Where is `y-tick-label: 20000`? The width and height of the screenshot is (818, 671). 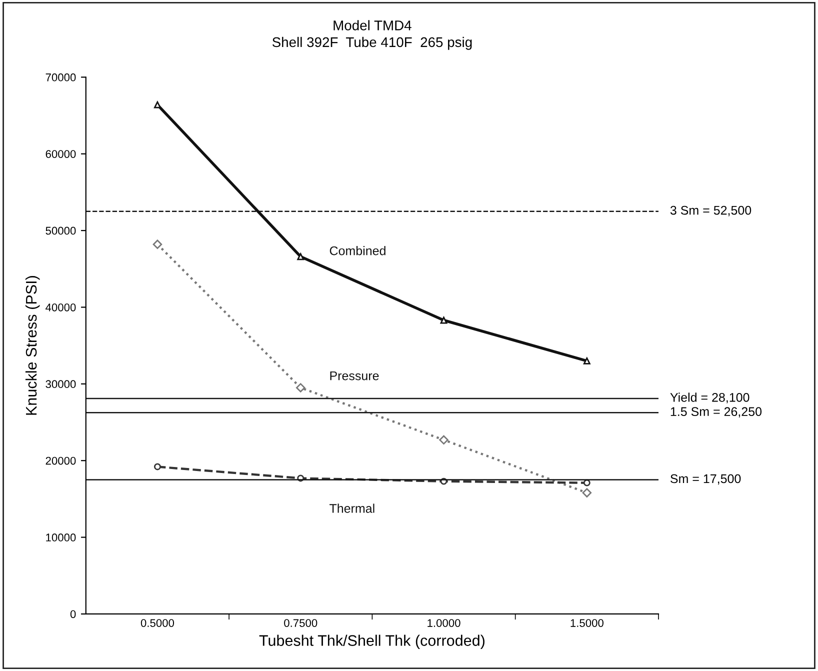
y-tick-label: 20000 is located at coordinates (61, 460).